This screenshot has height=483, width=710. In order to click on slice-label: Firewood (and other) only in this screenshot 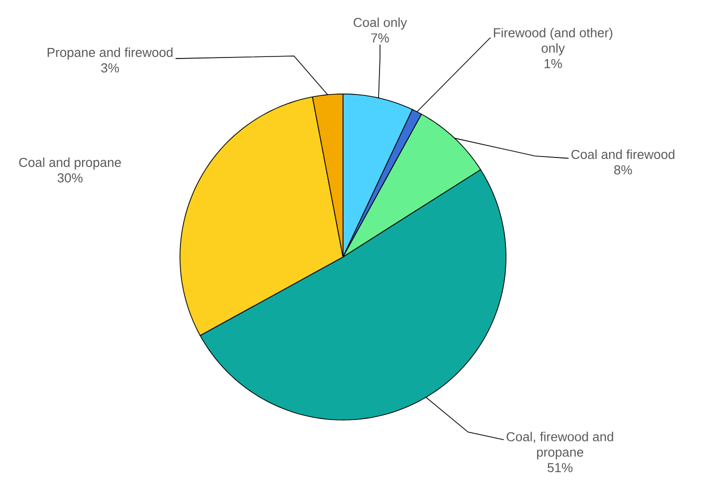, I will do `click(553, 42)`.